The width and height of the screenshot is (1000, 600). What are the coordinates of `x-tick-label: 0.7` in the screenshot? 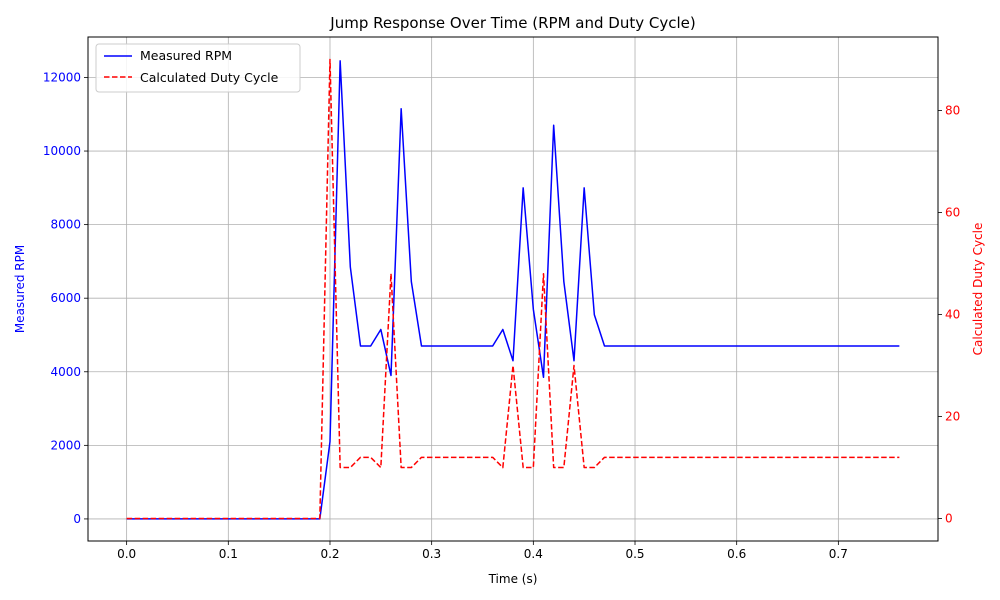 It's located at (838, 554).